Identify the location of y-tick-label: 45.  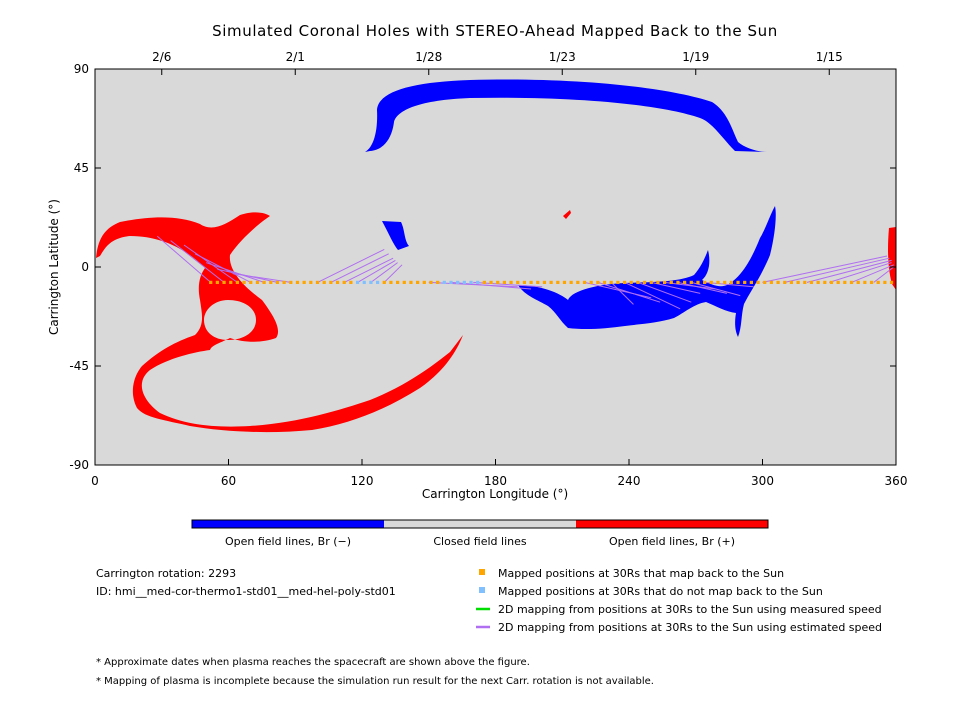
(81, 168).